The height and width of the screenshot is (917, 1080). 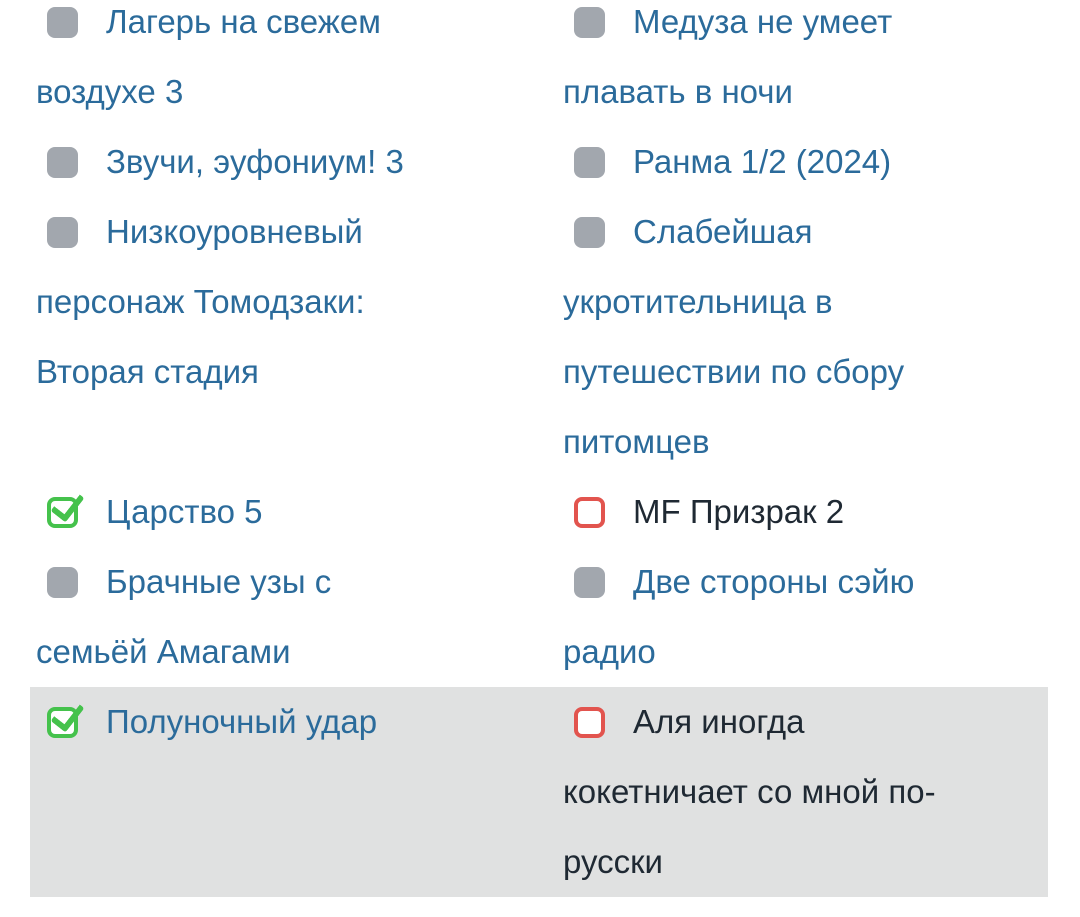 I want to click on anime-title-link: Царство 5, so click(x=184, y=511).